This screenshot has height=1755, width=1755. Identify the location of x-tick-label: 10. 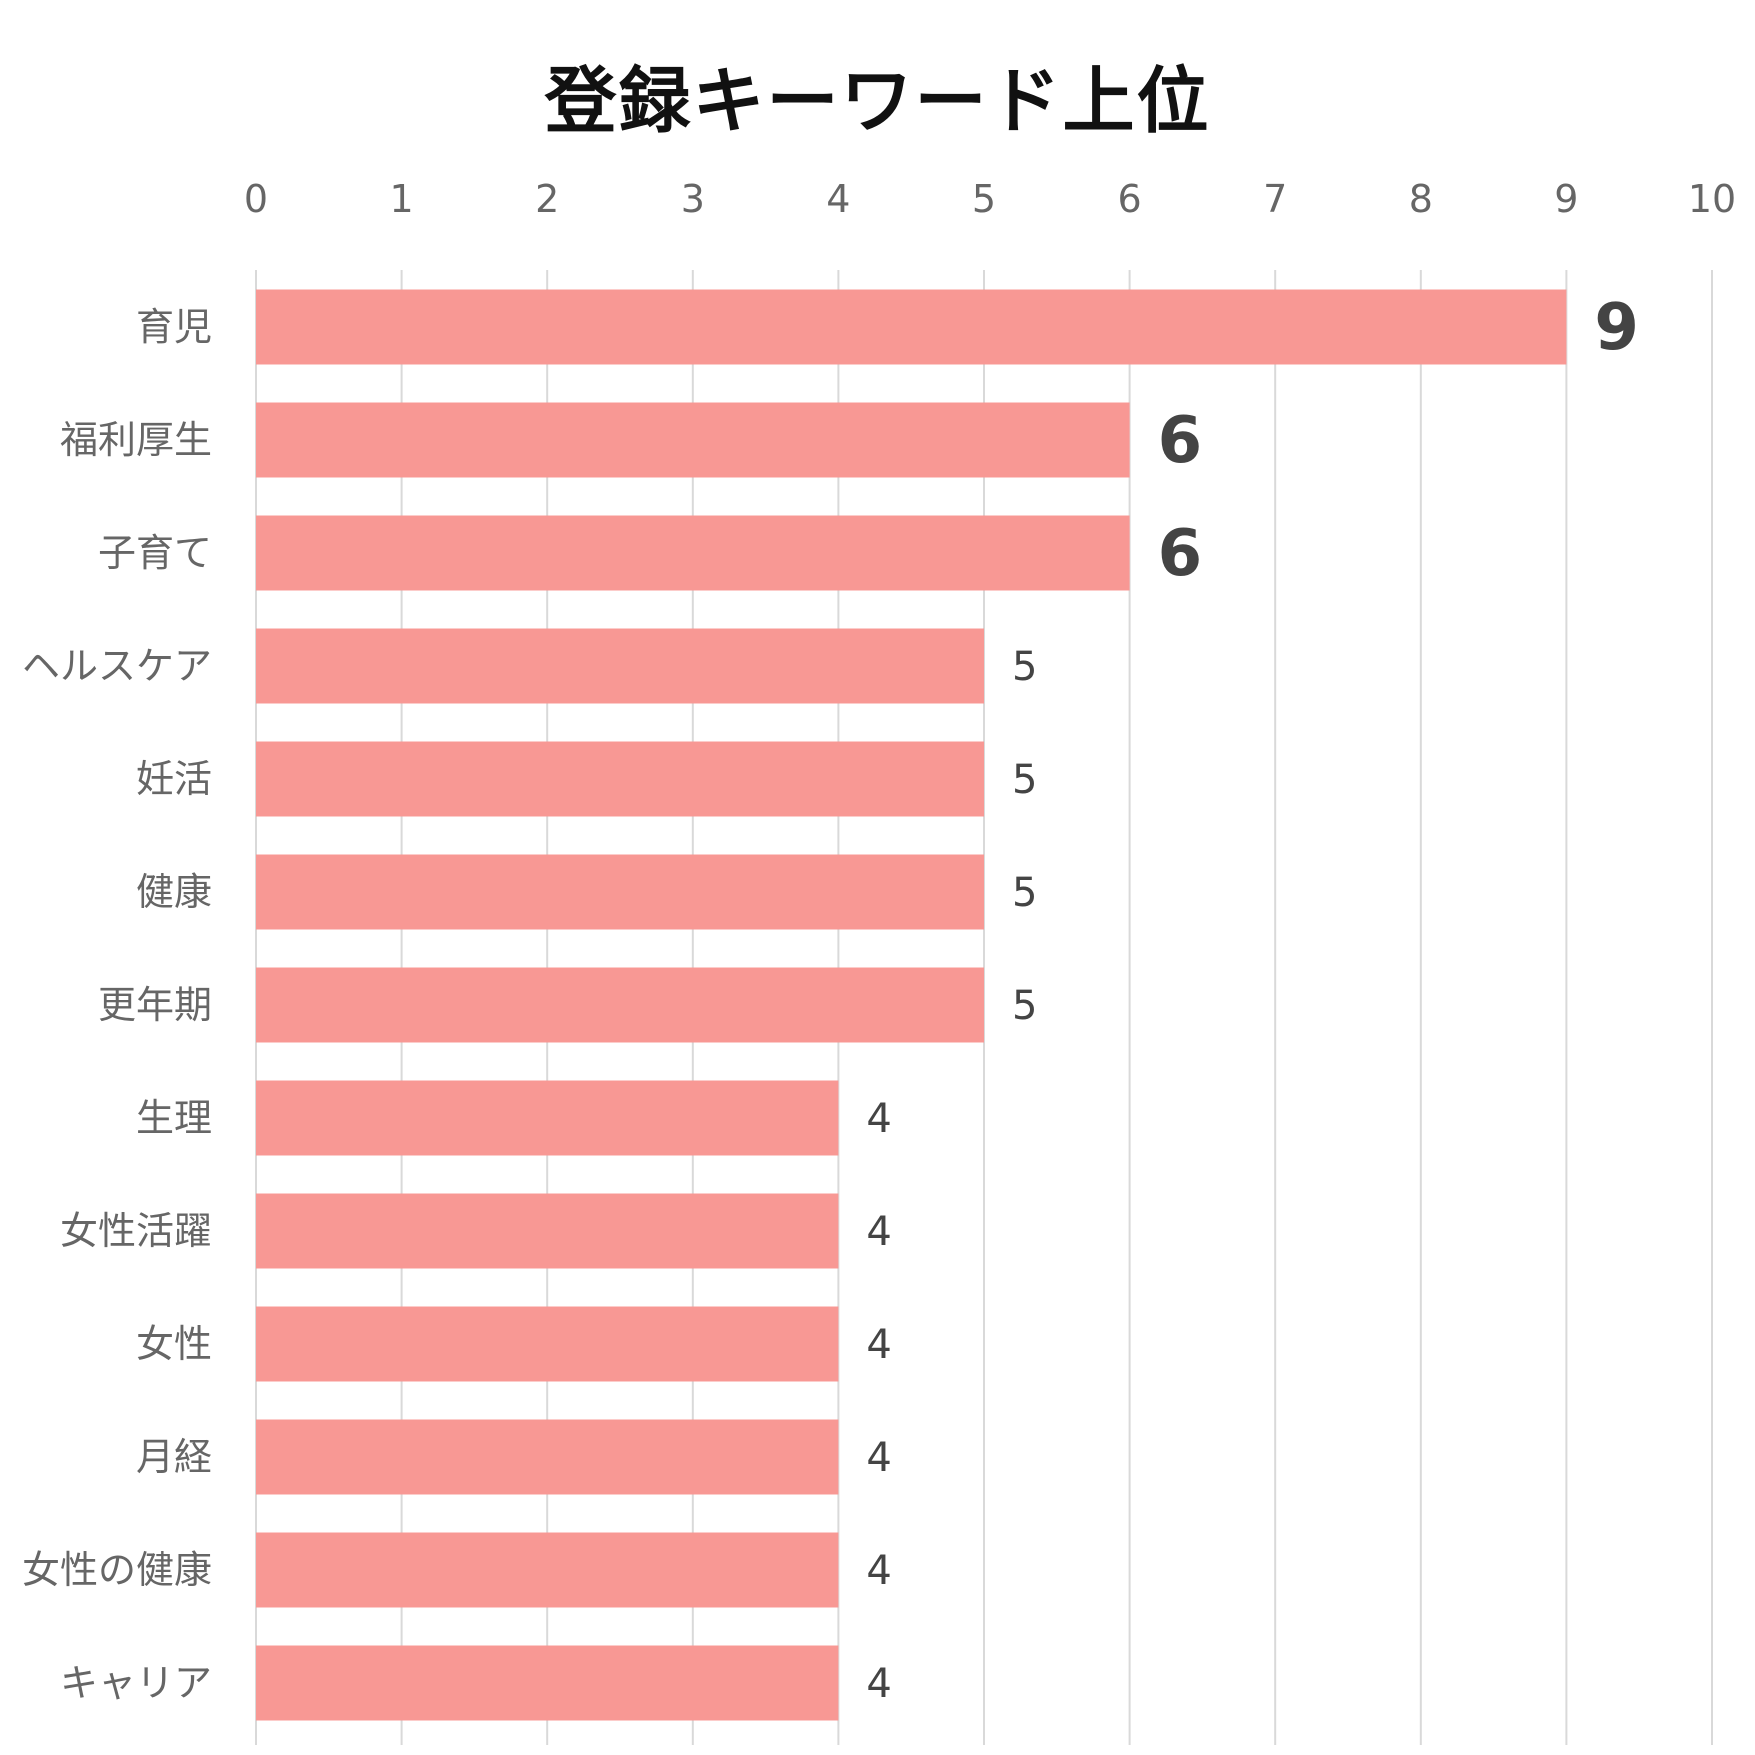
(1712, 199).